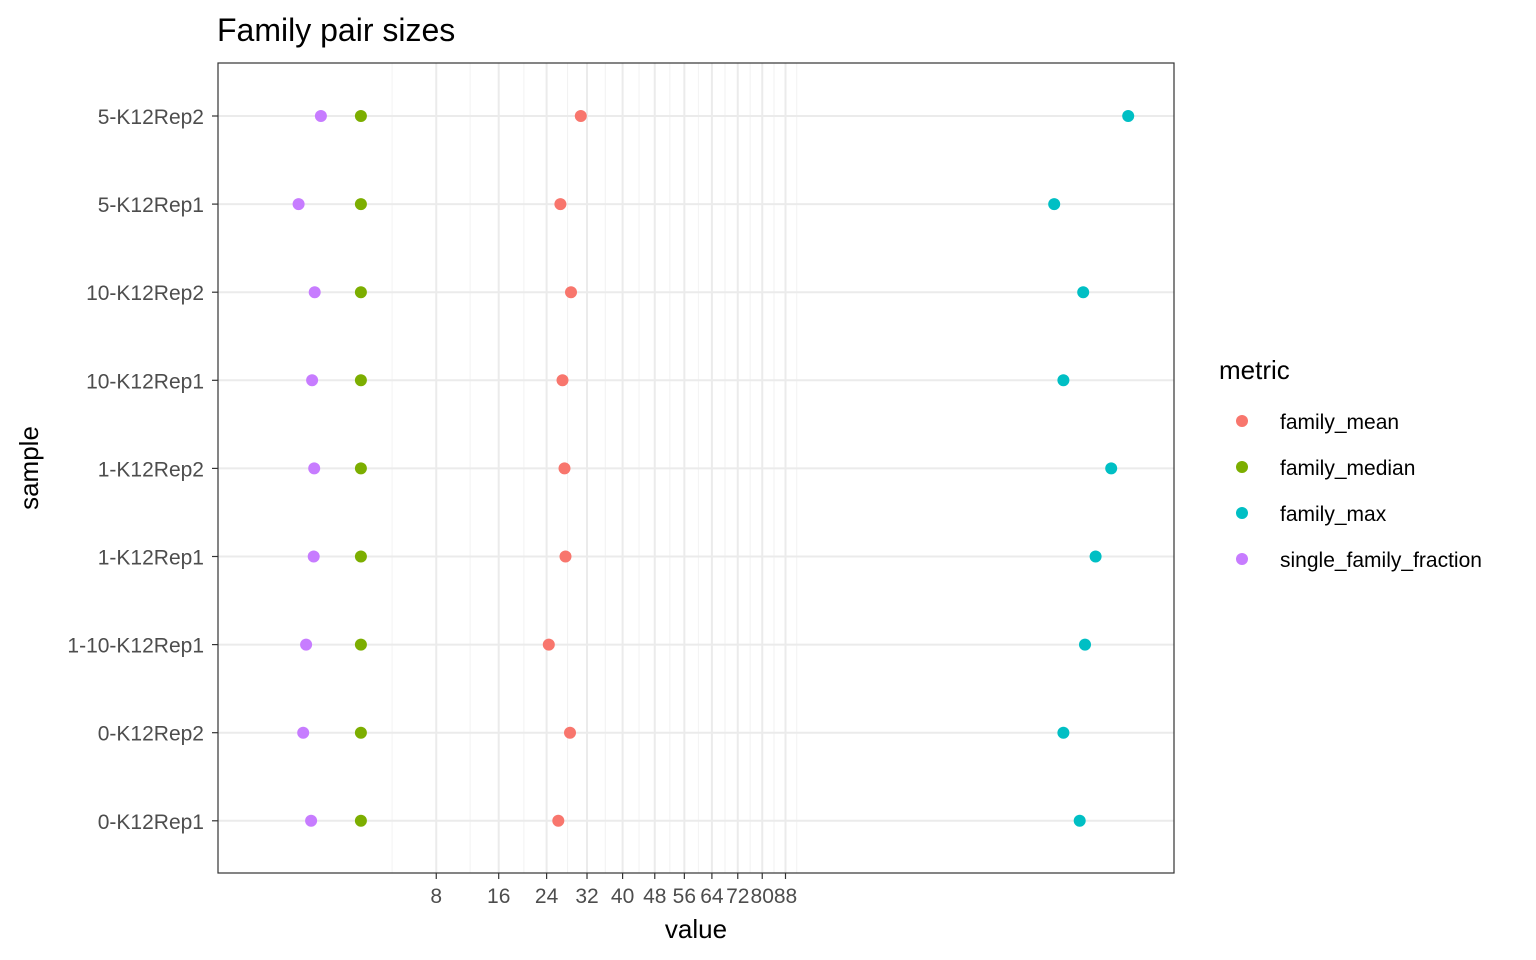 The image size is (1536, 960). What do you see at coordinates (151, 117) in the screenshot?
I see `y-tick-label: 5-K12Rep2` at bounding box center [151, 117].